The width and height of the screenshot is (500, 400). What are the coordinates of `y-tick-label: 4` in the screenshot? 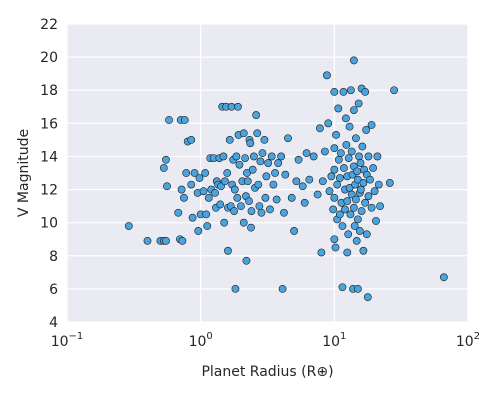 It's located at (53, 323).